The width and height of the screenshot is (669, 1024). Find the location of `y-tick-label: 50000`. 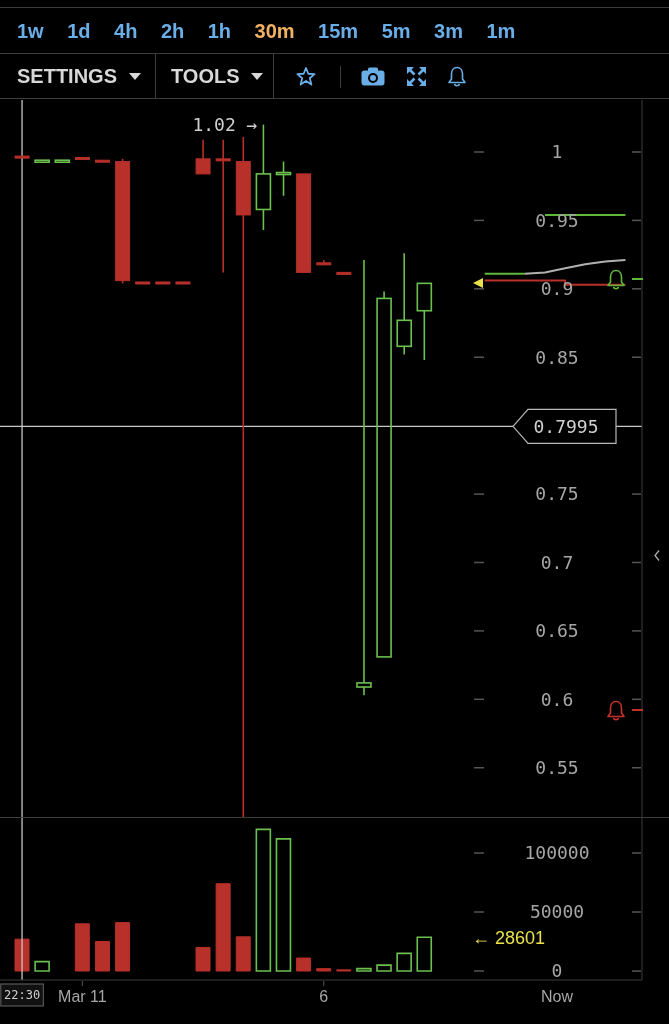

y-tick-label: 50000 is located at coordinates (557, 912).